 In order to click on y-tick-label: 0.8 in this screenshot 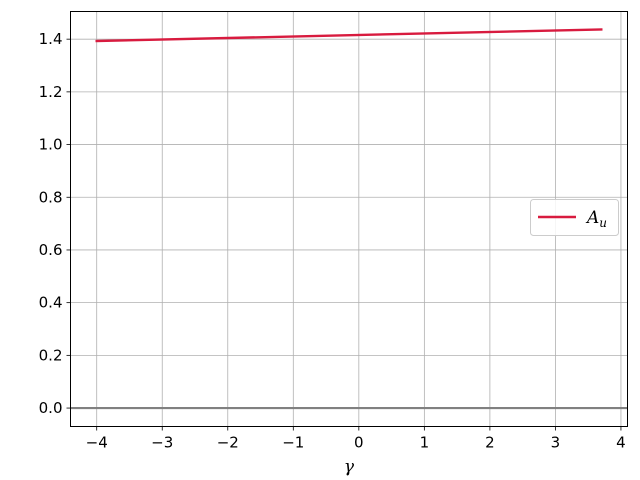, I will do `click(51, 197)`.